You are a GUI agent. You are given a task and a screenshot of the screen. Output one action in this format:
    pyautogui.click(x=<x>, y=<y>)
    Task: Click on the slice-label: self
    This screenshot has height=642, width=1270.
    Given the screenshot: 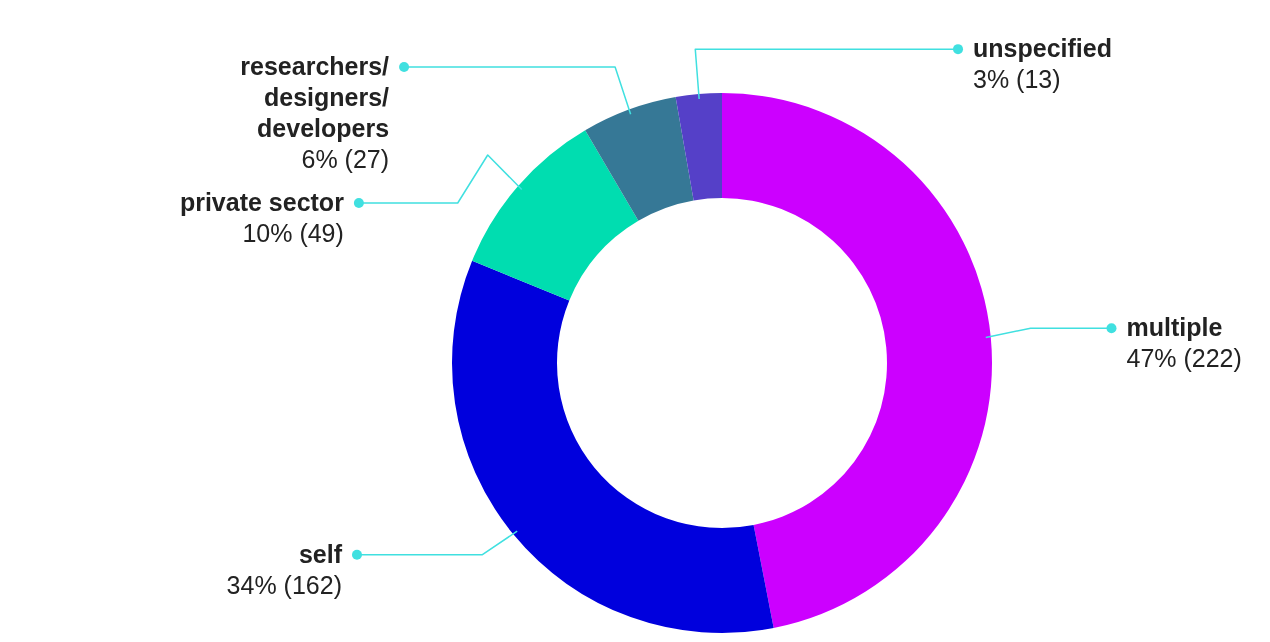 What is the action you would take?
    pyautogui.click(x=320, y=553)
    